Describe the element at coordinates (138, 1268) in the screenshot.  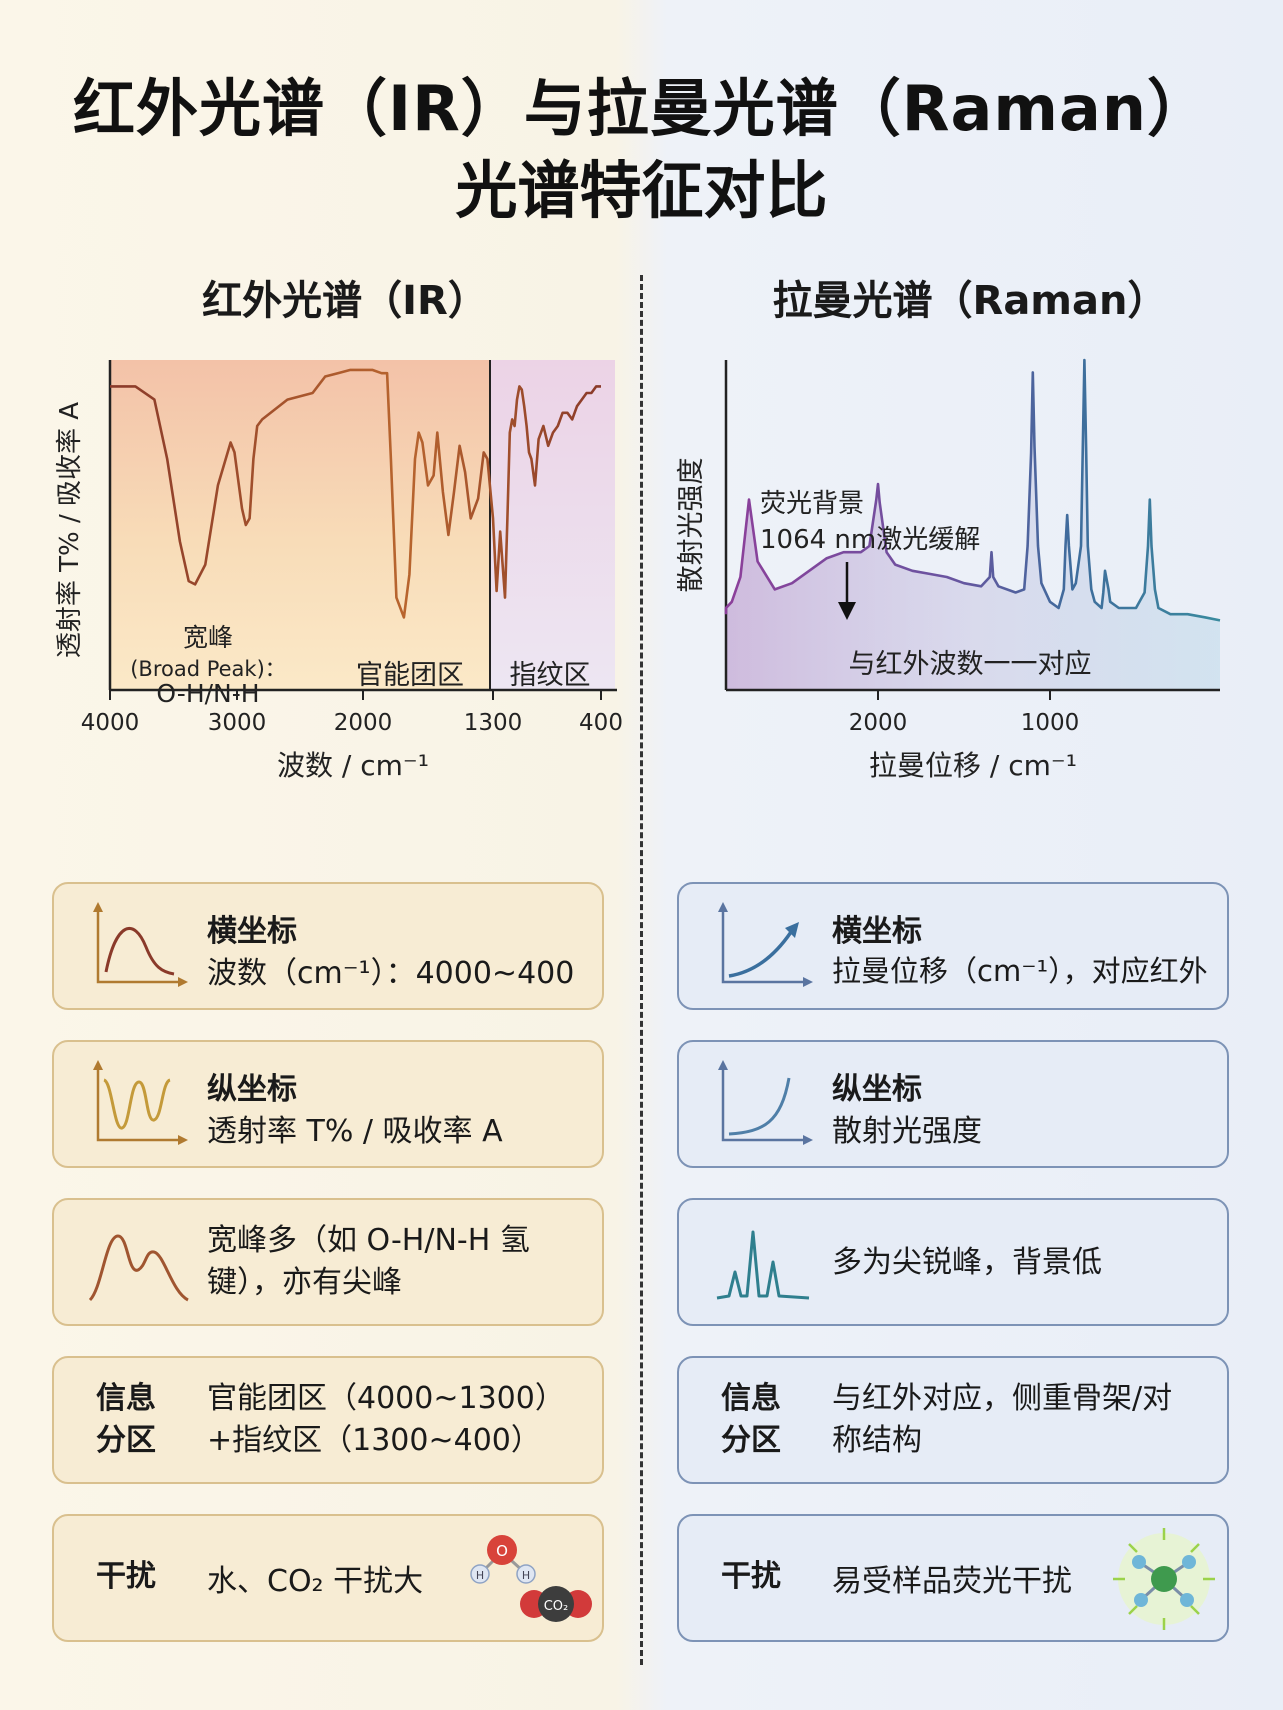
I see `broad-peak-icon` at that location.